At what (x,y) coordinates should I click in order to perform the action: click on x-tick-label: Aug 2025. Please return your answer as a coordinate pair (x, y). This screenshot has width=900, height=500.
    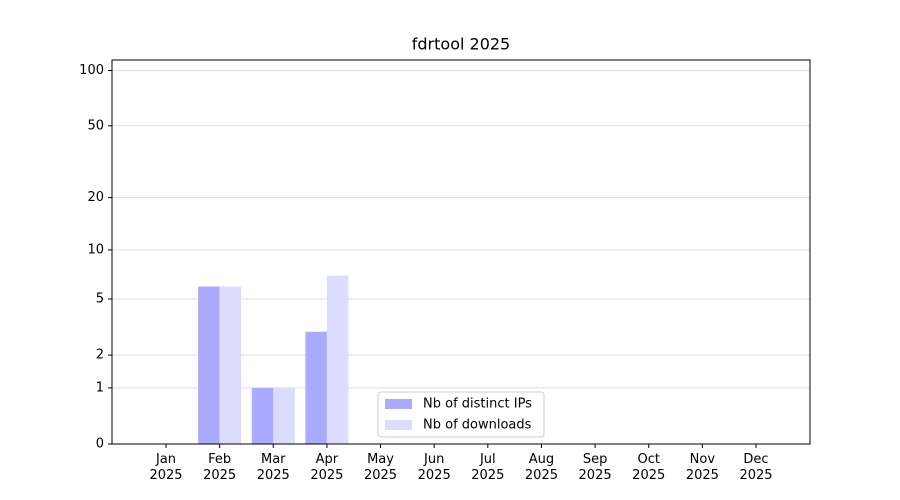
    Looking at the image, I should click on (541, 467).